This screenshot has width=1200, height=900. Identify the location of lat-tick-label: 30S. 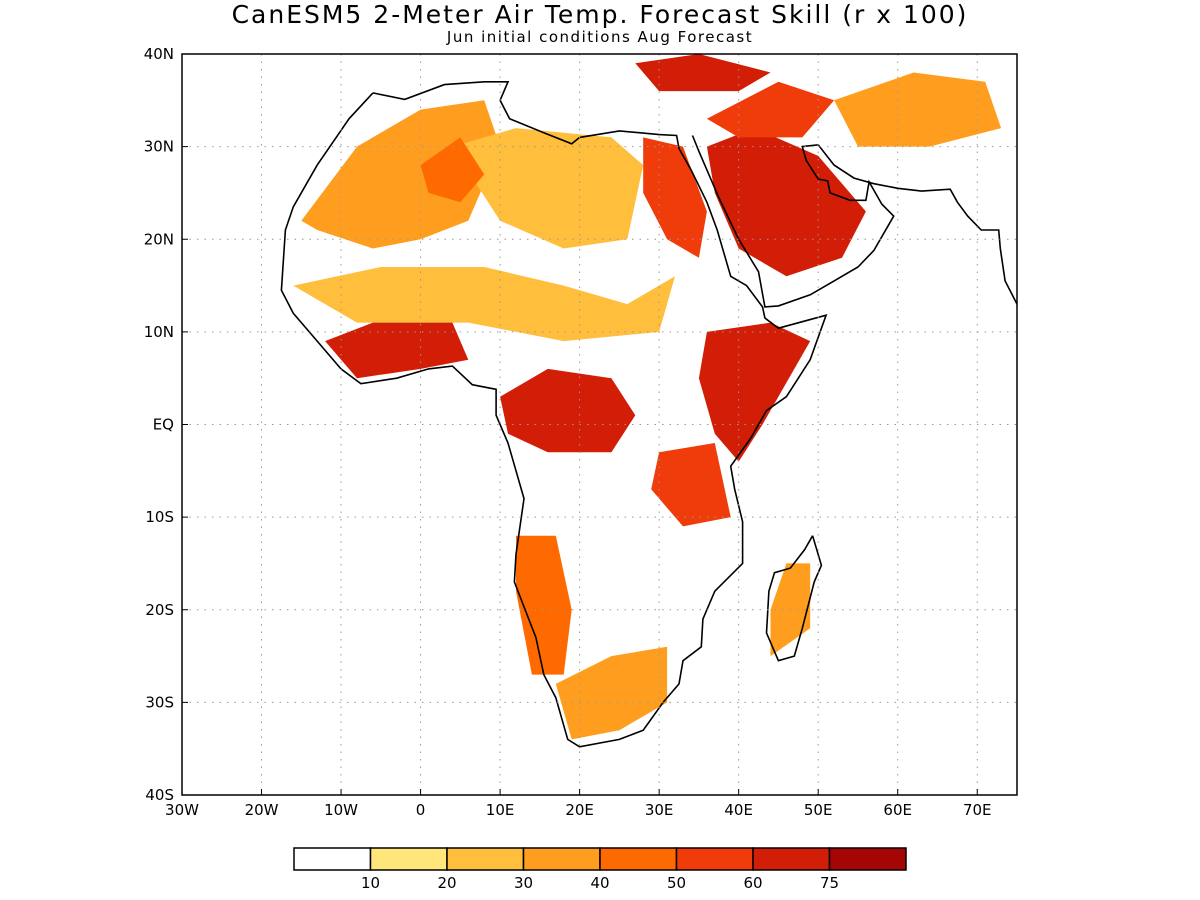
(159, 702).